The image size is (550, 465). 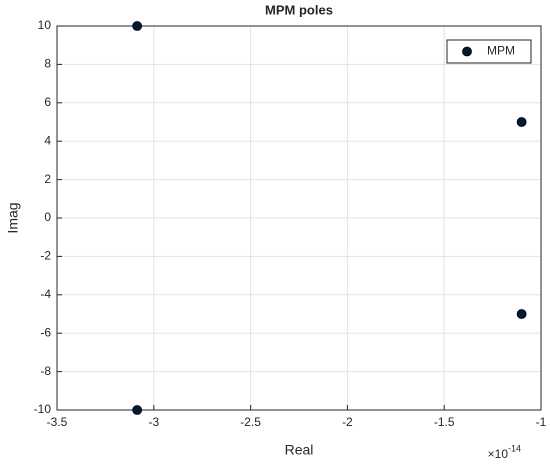 I want to click on legend-label: MPM, so click(x=501, y=51).